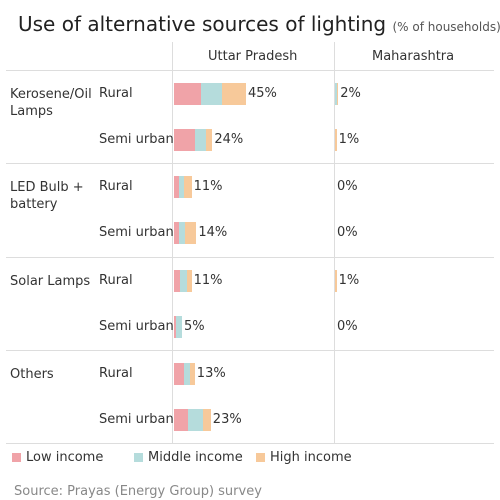 The image size is (500, 500). What do you see at coordinates (229, 139) in the screenshot?
I see `value-label: 24%` at bounding box center [229, 139].